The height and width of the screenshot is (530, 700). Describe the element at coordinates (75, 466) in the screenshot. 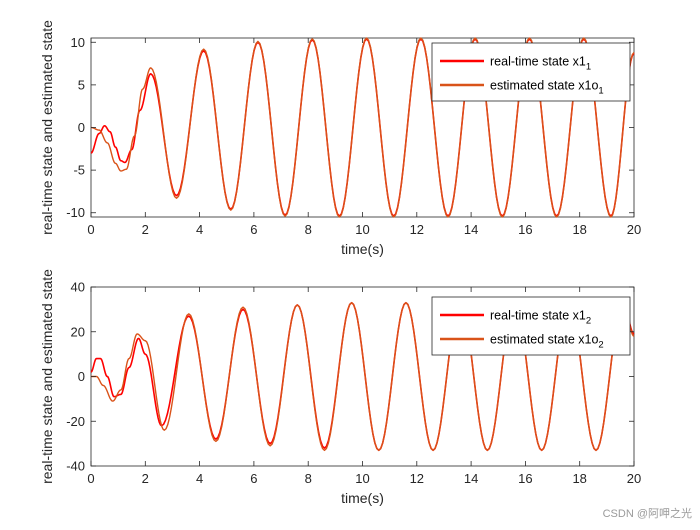

I see `plot2-y-tick-label: -40` at that location.